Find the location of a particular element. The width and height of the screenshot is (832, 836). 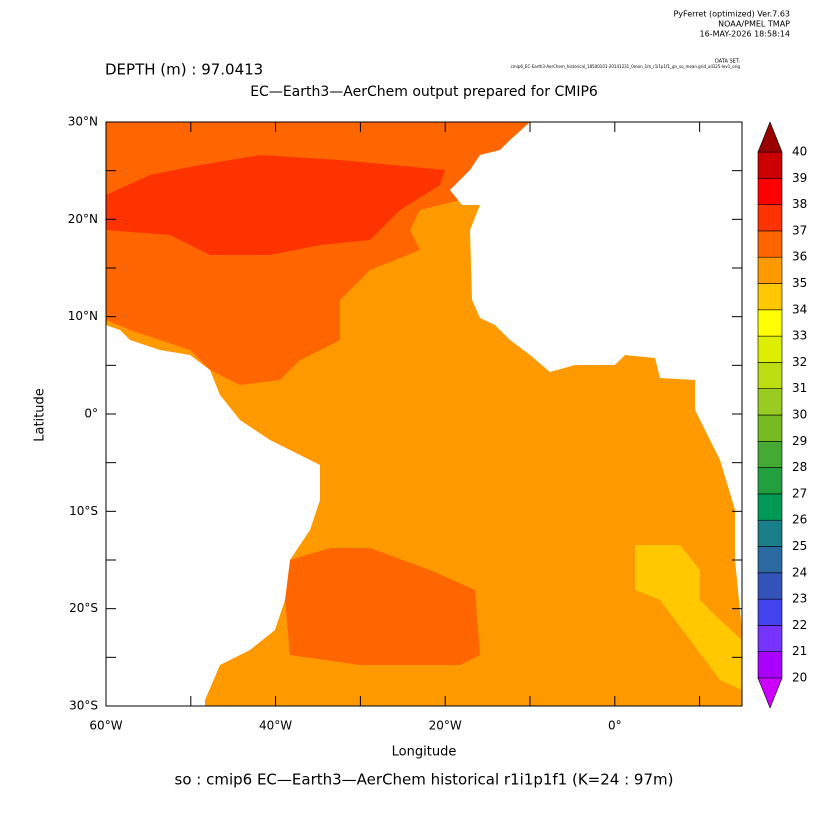

colorbar-label: 22 is located at coordinates (799, 625).